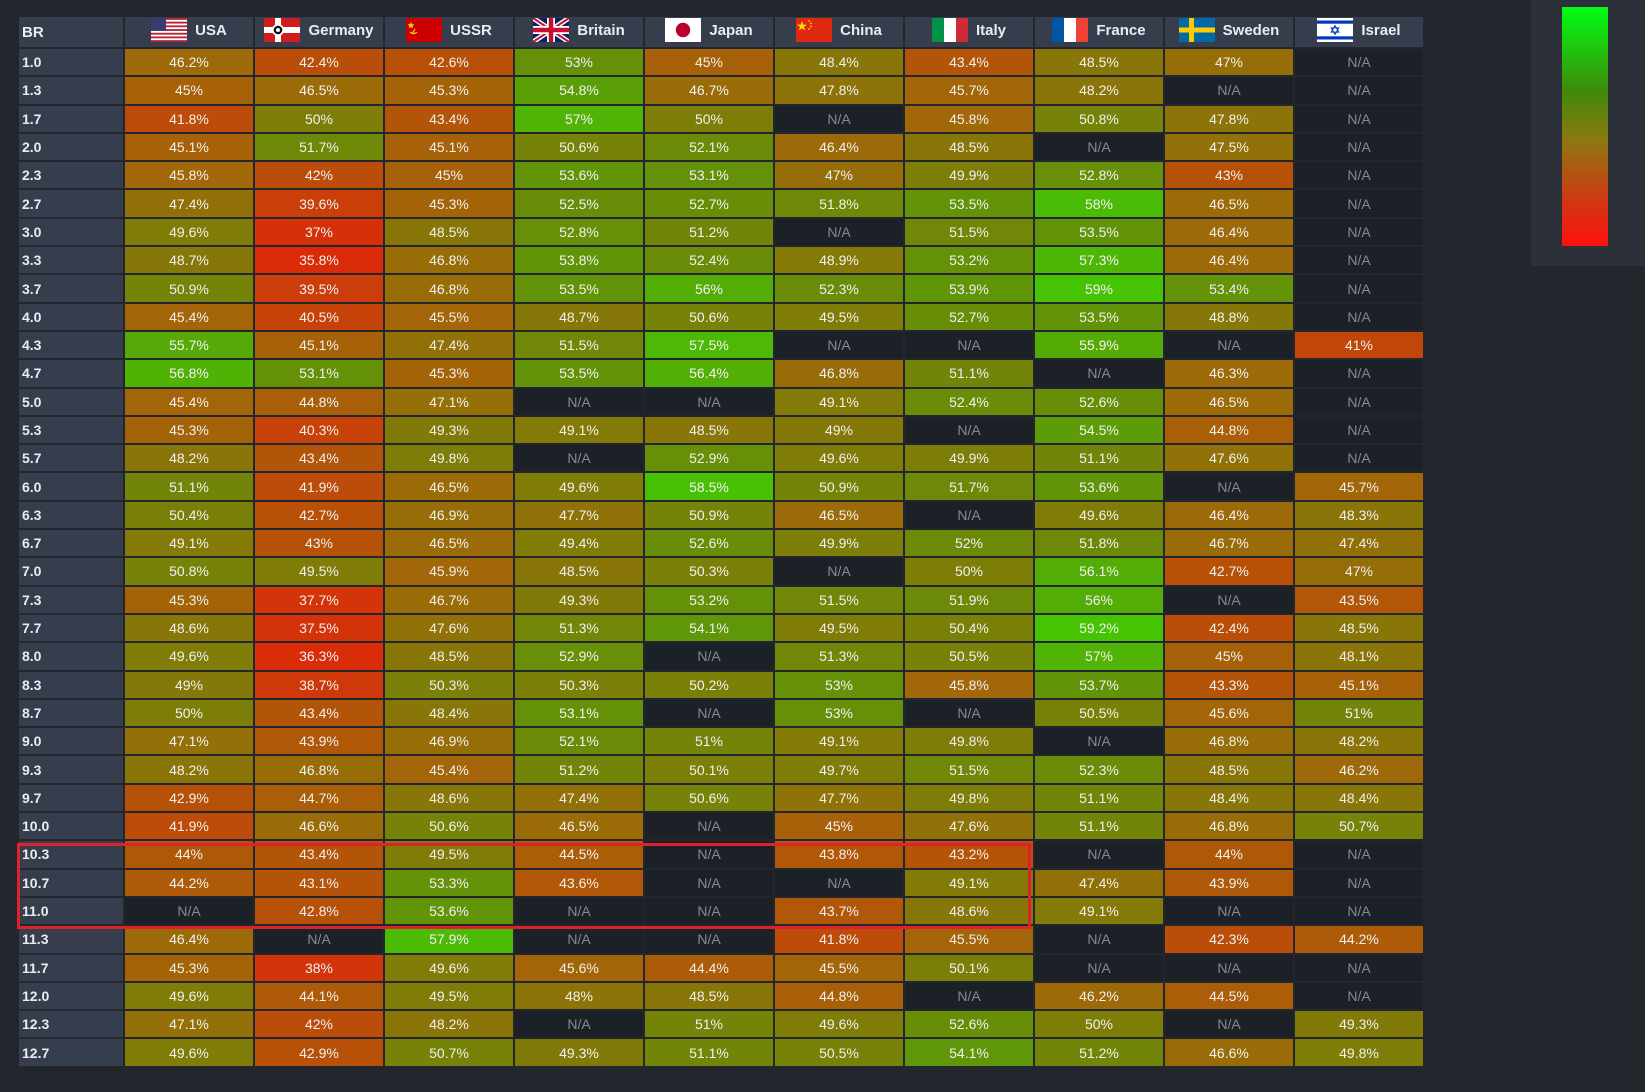 The height and width of the screenshot is (1092, 1645). What do you see at coordinates (449, 684) in the screenshot?
I see `winrate-cell: 50.3%` at bounding box center [449, 684].